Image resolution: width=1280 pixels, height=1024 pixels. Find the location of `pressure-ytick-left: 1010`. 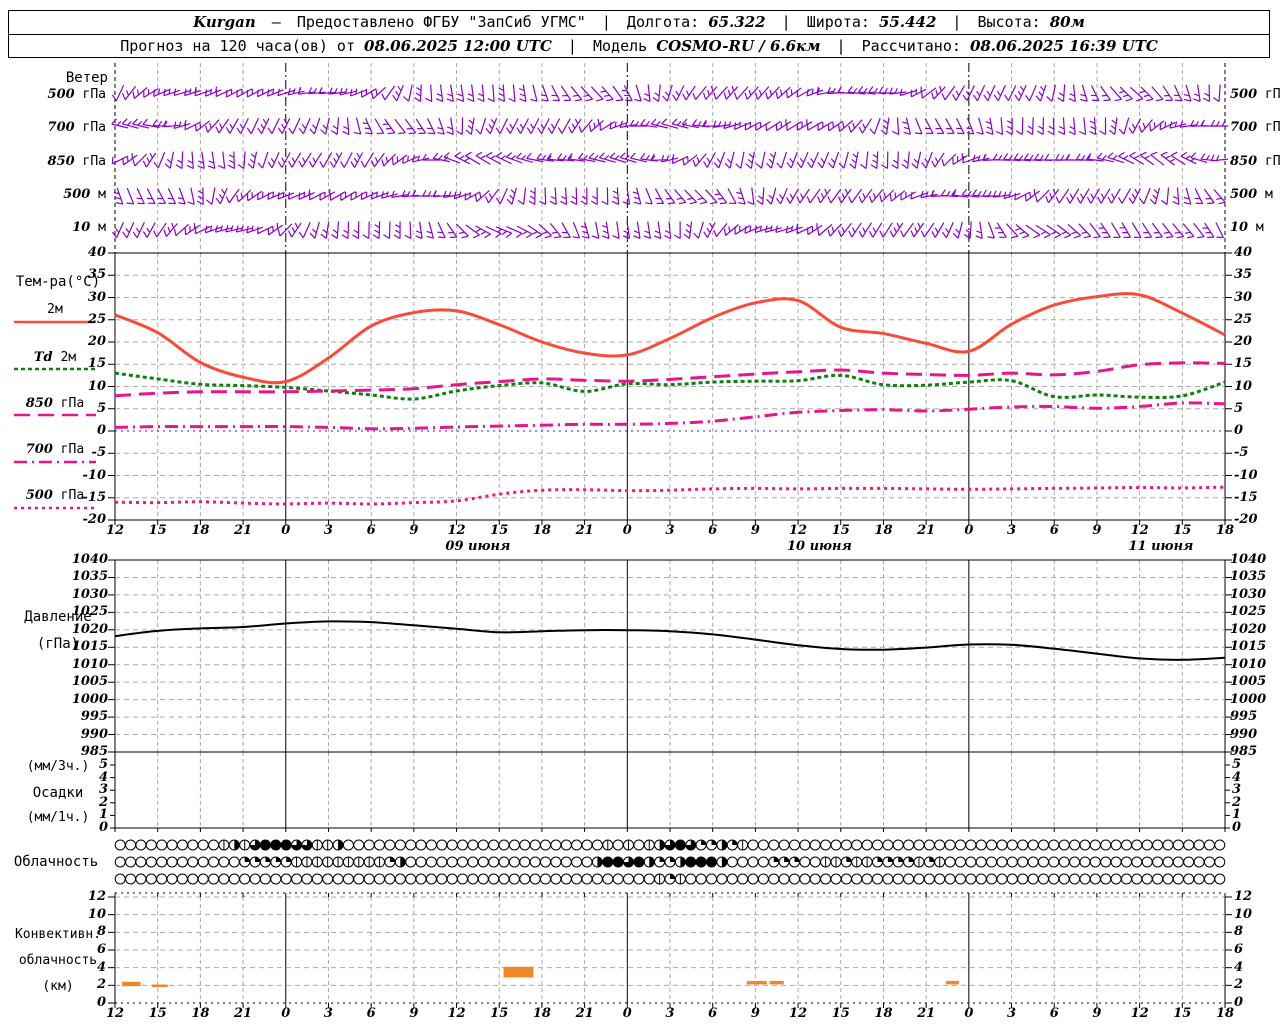

pressure-ytick-left: 1010 is located at coordinates (89, 664).